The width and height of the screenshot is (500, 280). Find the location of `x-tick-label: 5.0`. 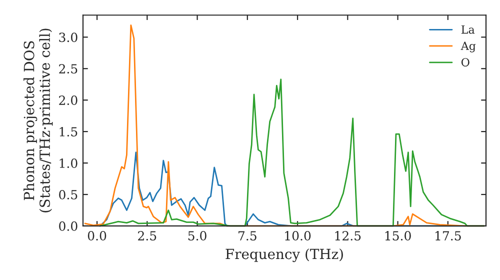

x-tick-label: 5.0 is located at coordinates (197, 235).